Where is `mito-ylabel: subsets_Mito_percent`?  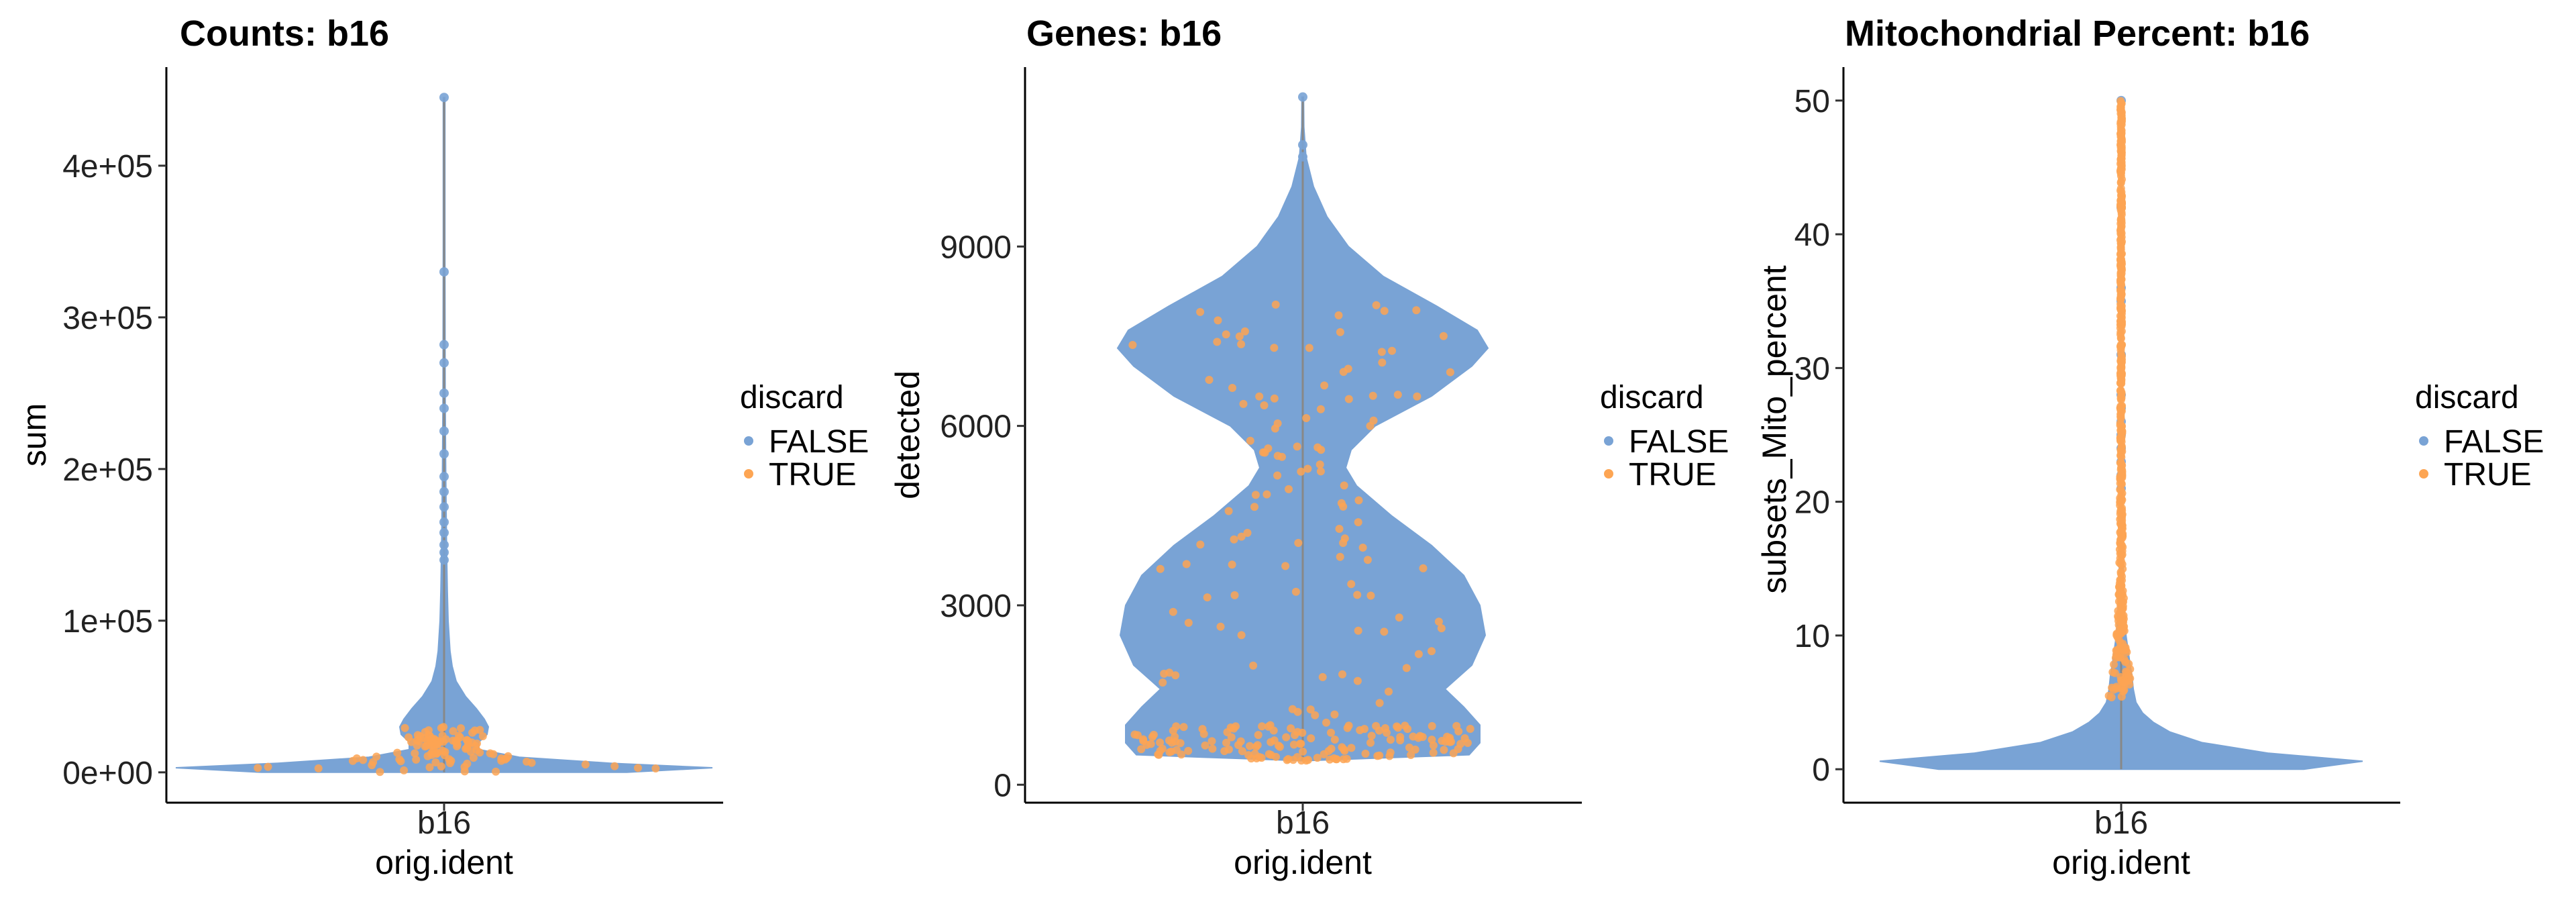 mito-ylabel: subsets_Mito_percent is located at coordinates (1774, 429).